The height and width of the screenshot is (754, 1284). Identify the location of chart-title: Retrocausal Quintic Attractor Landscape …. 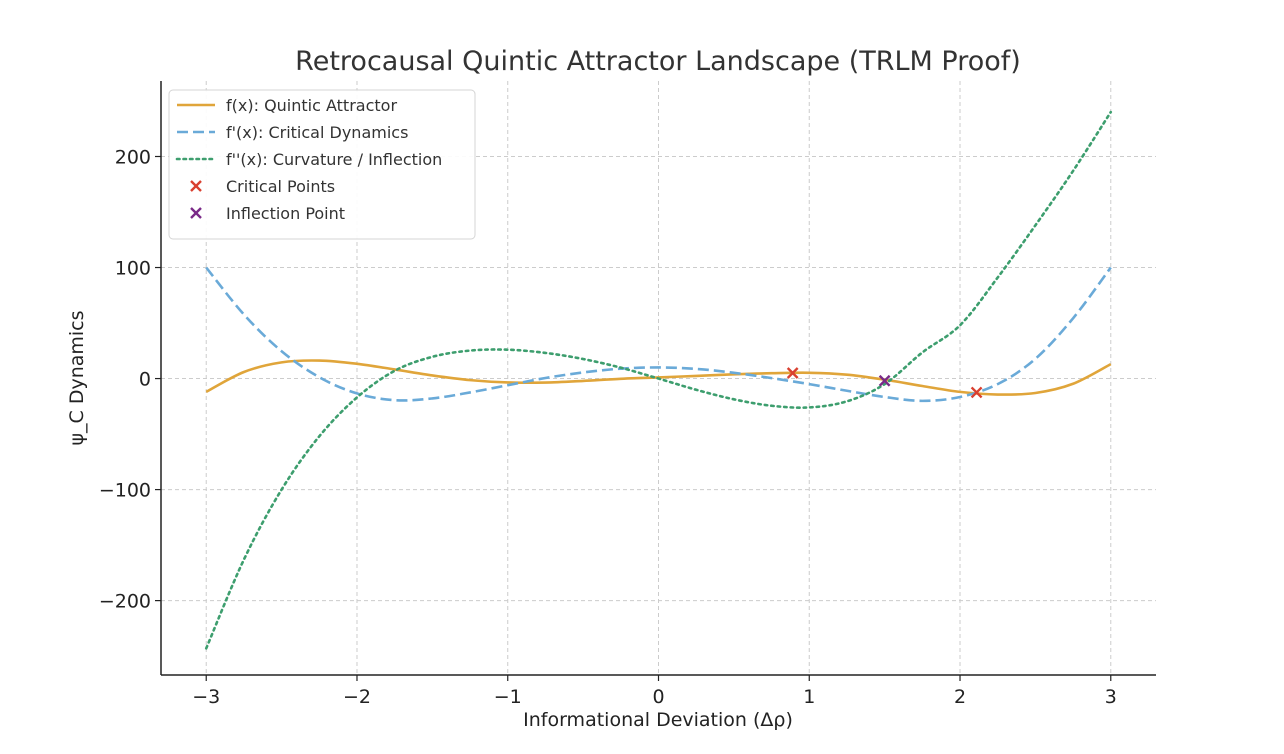
(658, 61).